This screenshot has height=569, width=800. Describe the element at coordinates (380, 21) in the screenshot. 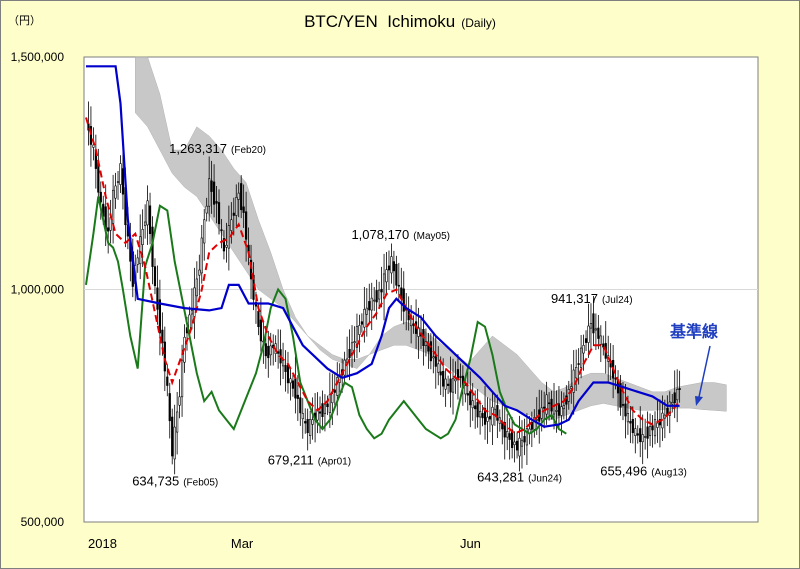

I see `chart-title-text: BTC/YEN Ichimoku` at that location.